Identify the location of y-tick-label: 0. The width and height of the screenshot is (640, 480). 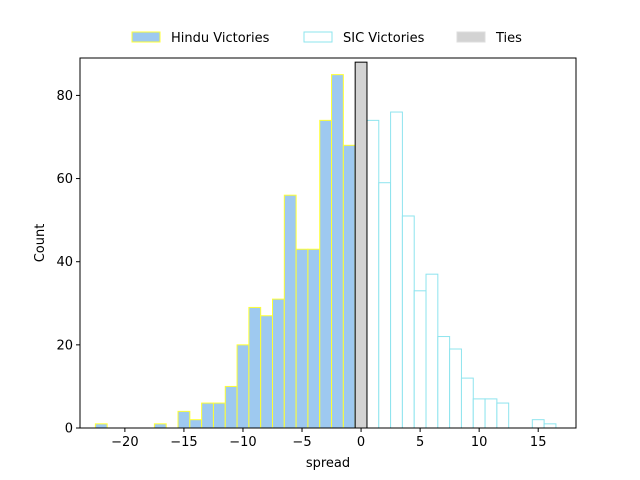
(69, 429).